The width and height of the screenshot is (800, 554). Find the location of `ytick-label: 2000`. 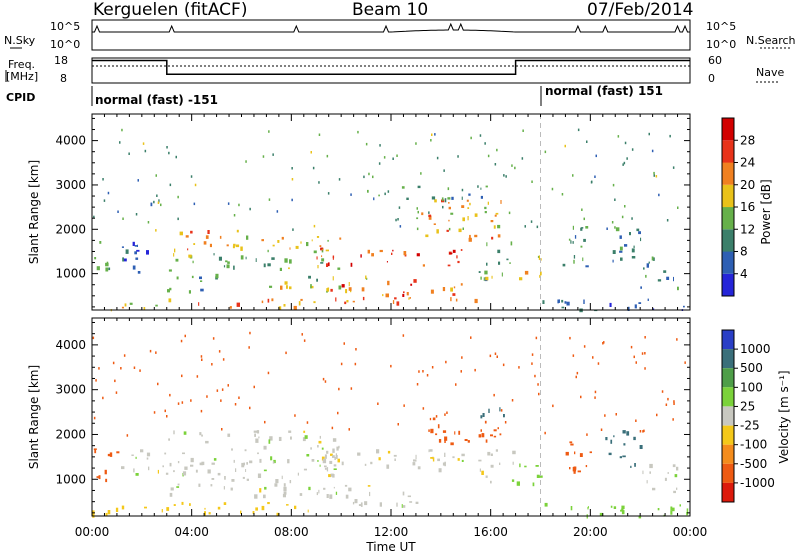

ytick-label: 2000 is located at coordinates (70, 229).